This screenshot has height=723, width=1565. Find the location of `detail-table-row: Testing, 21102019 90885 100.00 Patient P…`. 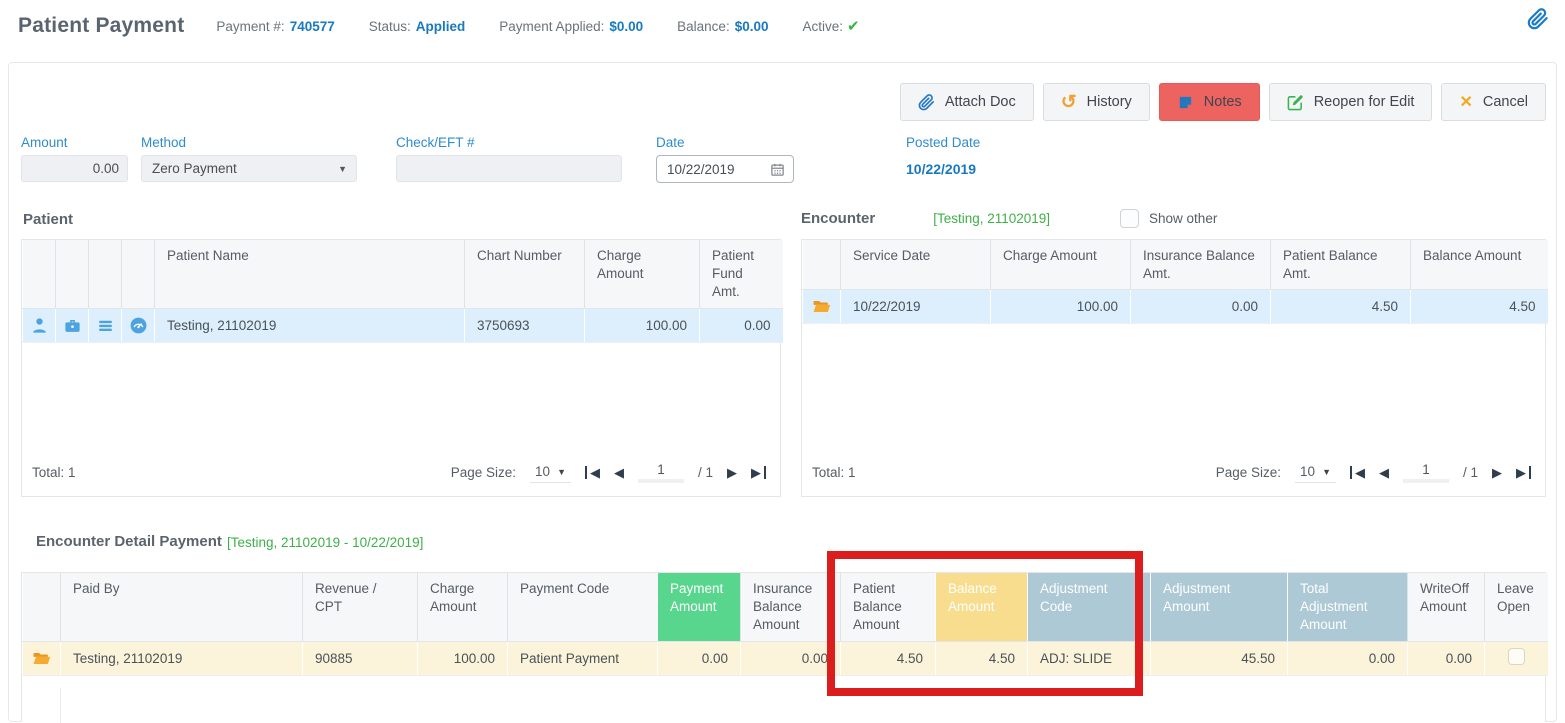

detail-table-row: Testing, 21102019 90885 100.00 Patient P… is located at coordinates (785, 658).